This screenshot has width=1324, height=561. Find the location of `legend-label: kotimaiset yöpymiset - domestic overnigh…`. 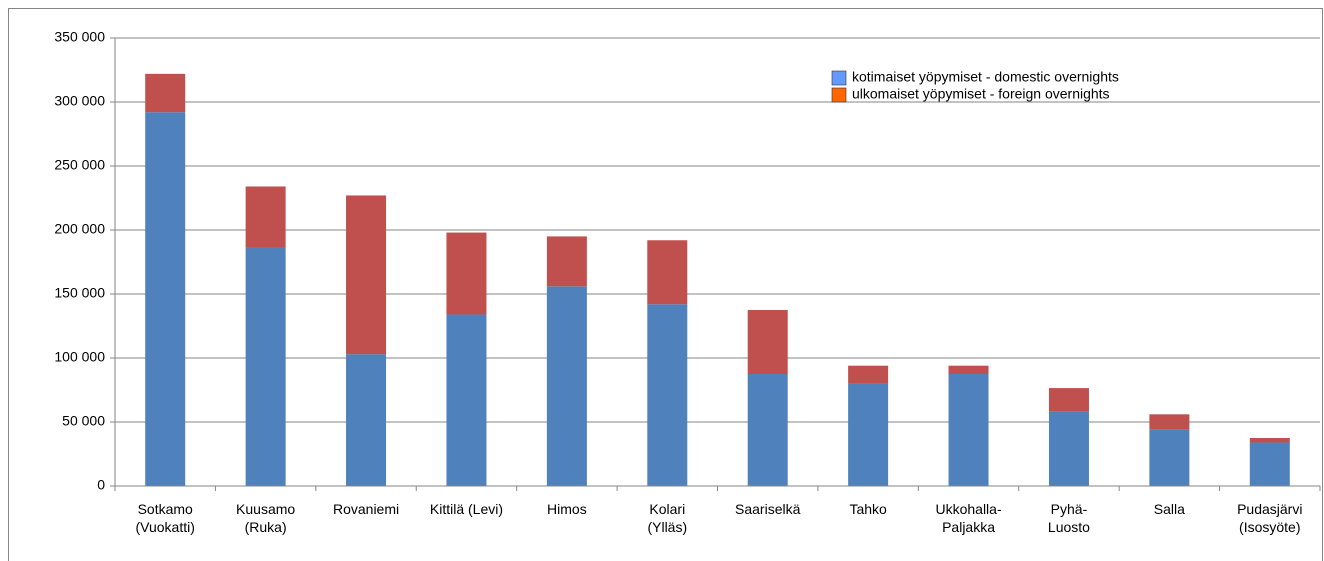

legend-label: kotimaiset yöpymiset - domestic overnigh… is located at coordinates (985, 77).